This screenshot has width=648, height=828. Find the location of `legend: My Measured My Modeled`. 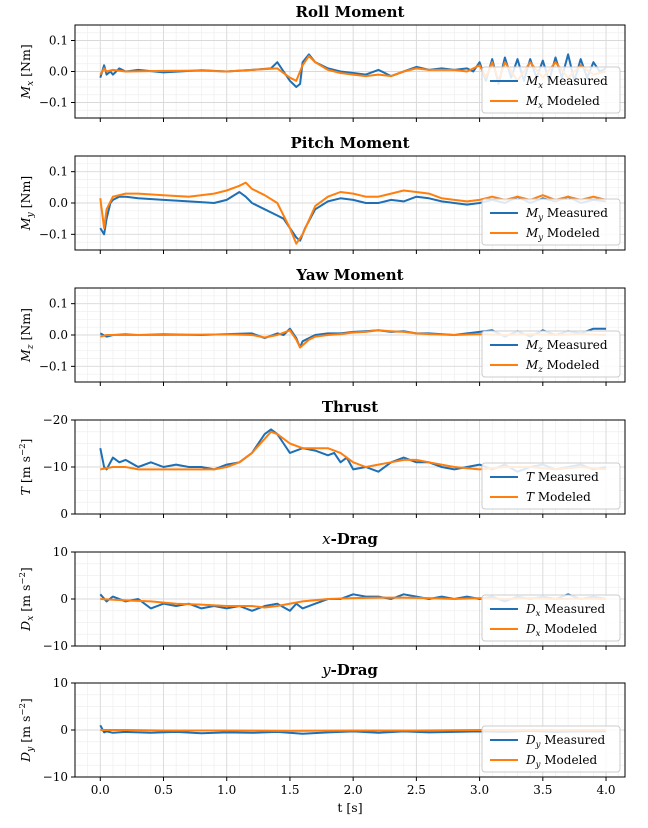

legend: My Measured My Modeled is located at coordinates (551, 222).